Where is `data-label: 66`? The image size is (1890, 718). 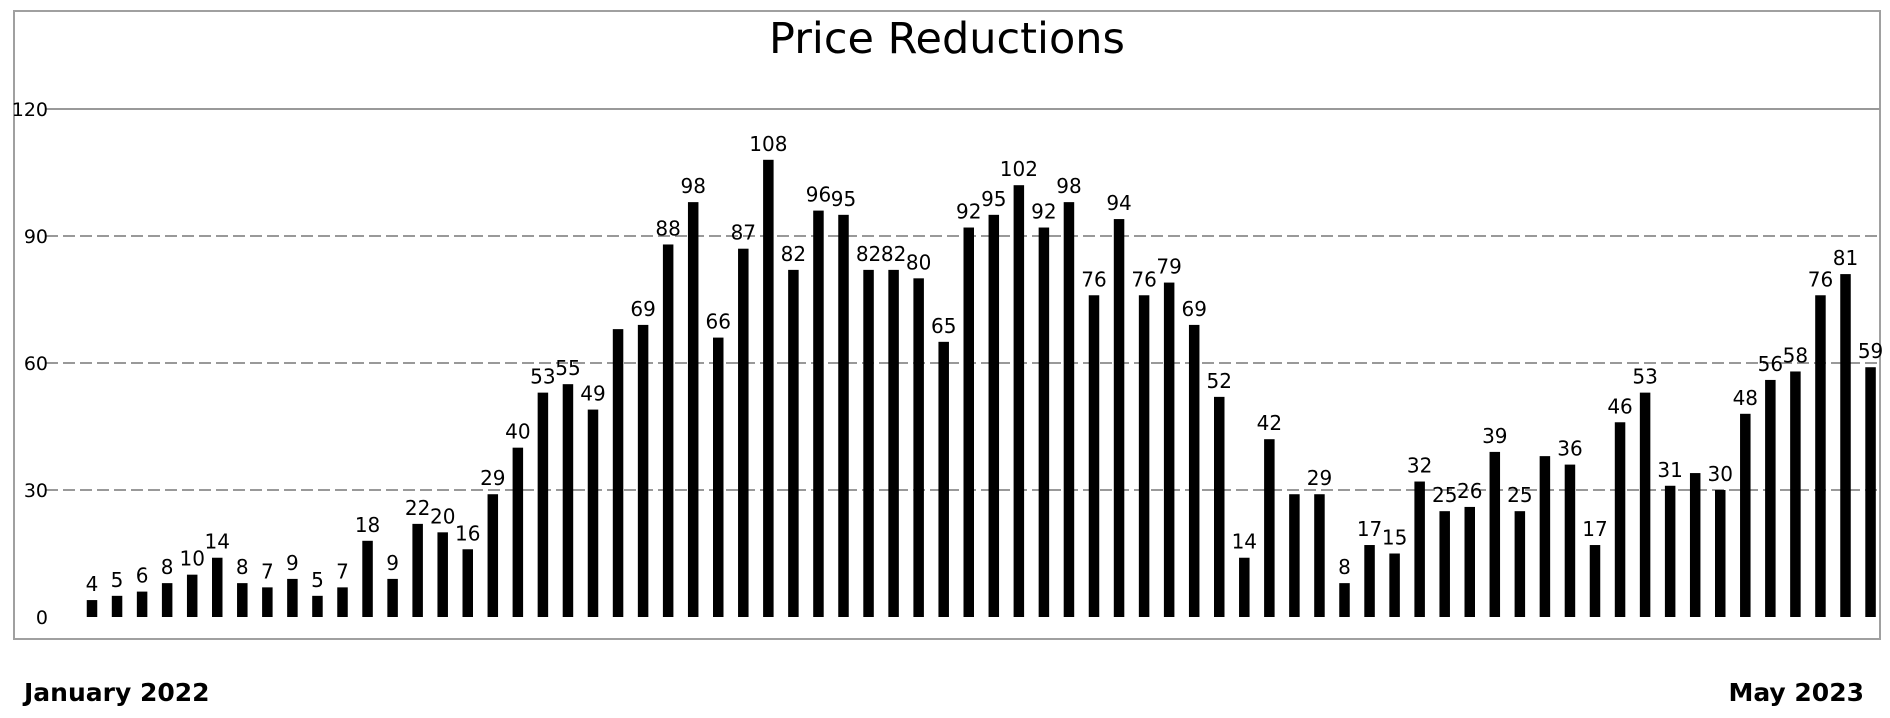
data-label: 66 is located at coordinates (718, 322).